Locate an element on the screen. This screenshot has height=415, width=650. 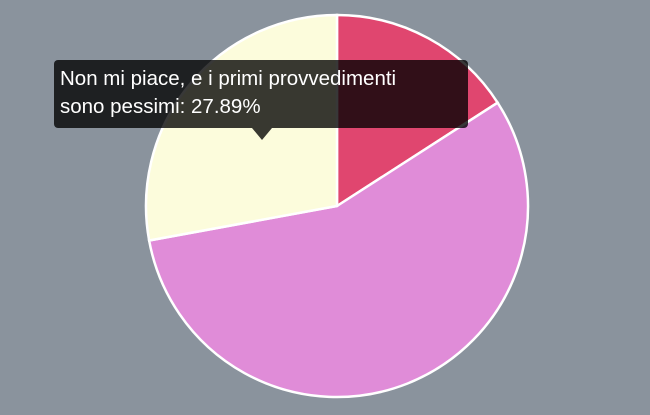
tooltip-arrow is located at coordinates (262, 134).